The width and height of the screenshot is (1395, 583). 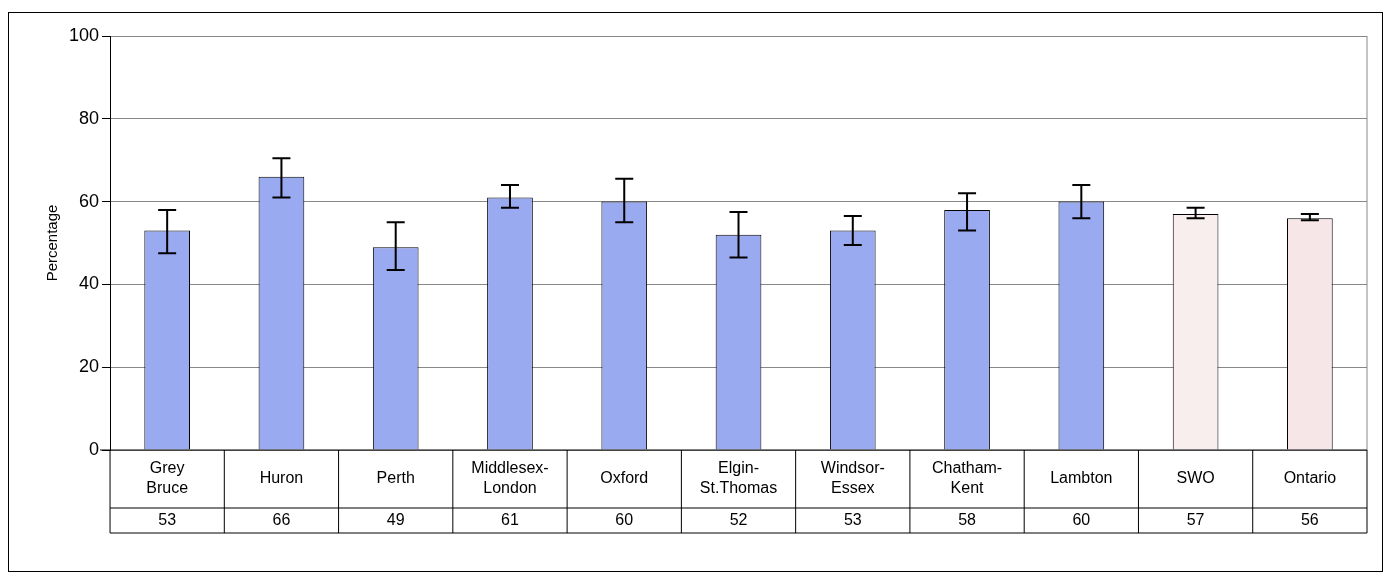 I want to click on x-tick-label: Middlesex-London, so click(x=510, y=478).